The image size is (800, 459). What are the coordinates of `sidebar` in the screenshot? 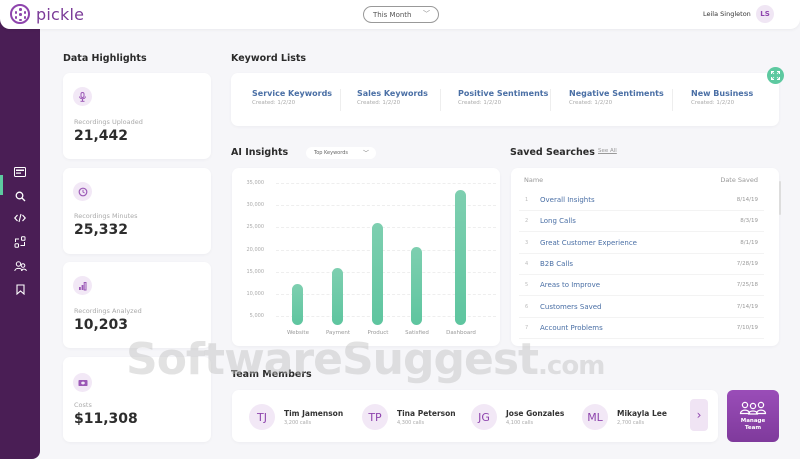 It's located at (20, 236).